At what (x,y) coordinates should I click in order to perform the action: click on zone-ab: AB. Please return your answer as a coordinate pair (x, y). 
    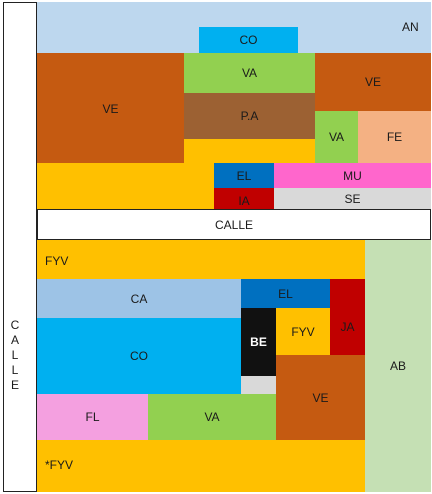
    Looking at the image, I should click on (398, 366).